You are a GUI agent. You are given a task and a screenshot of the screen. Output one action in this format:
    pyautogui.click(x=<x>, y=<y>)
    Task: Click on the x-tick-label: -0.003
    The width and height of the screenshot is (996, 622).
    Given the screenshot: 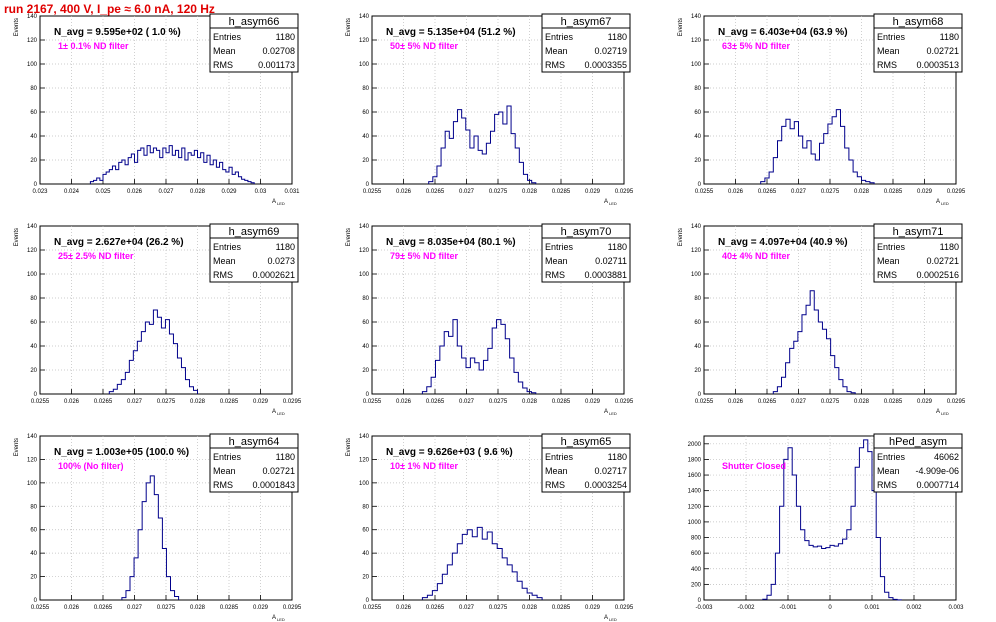 What is the action you would take?
    pyautogui.click(x=704, y=608)
    